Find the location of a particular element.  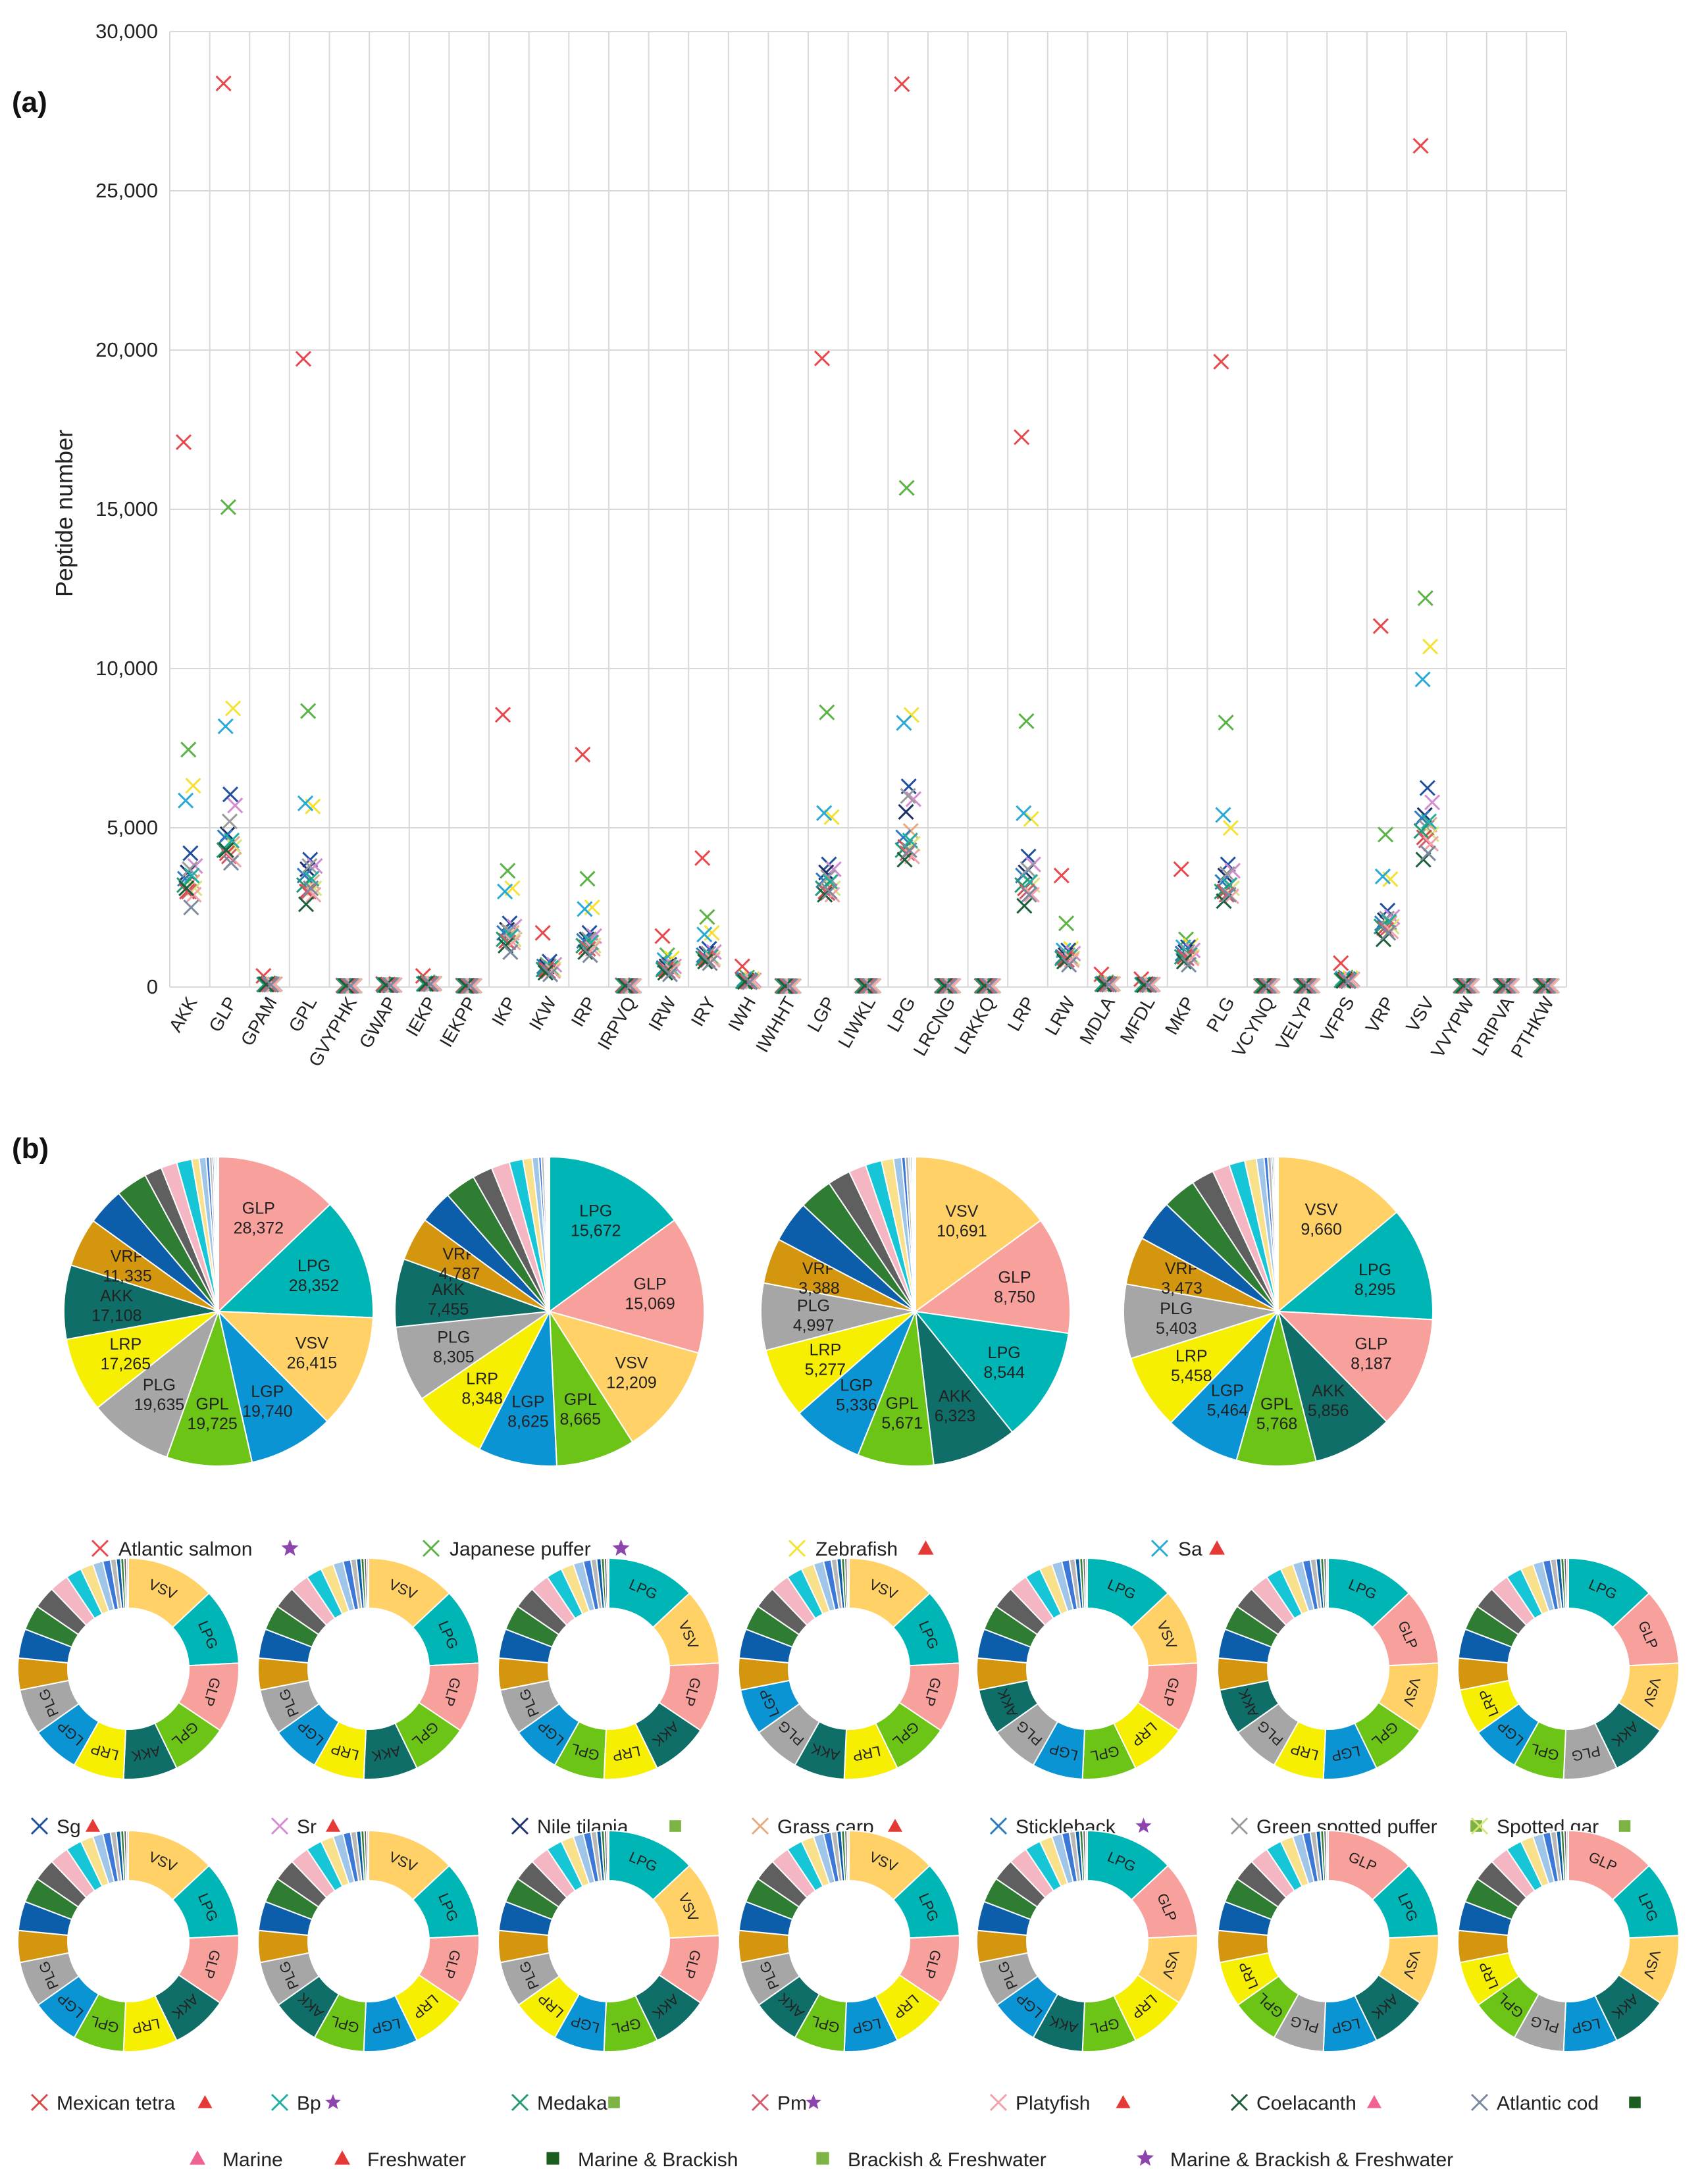

pie-slice-value: 8,348 is located at coordinates (482, 1399).